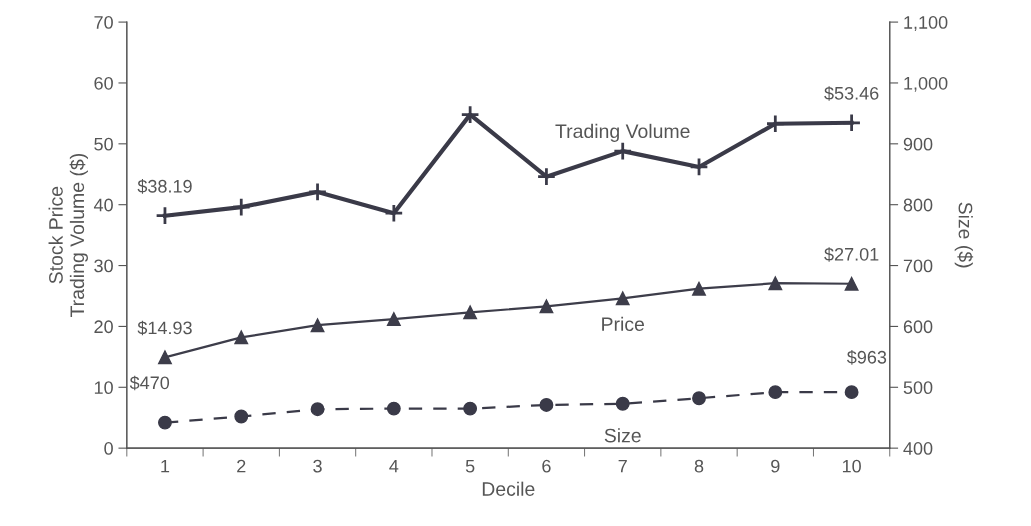 The image size is (1031, 526). Describe the element at coordinates (964, 235) in the screenshot. I see `y2-axis-title: Size ($)` at that location.